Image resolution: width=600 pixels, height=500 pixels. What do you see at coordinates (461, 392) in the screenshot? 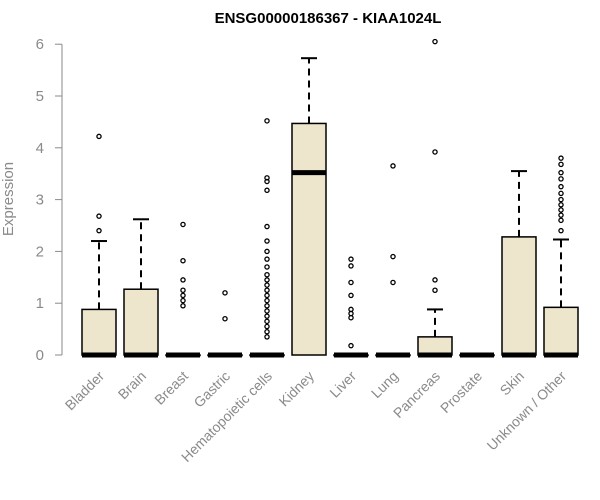
I see `x-tick-label: Prostate` at bounding box center [461, 392].